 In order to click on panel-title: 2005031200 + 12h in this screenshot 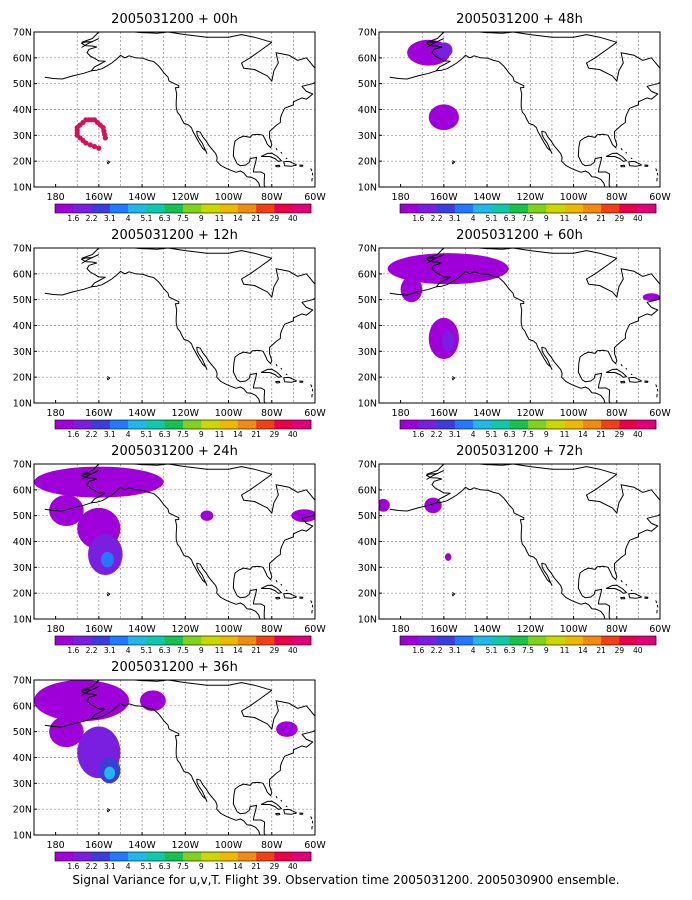, I will do `click(174, 235)`.